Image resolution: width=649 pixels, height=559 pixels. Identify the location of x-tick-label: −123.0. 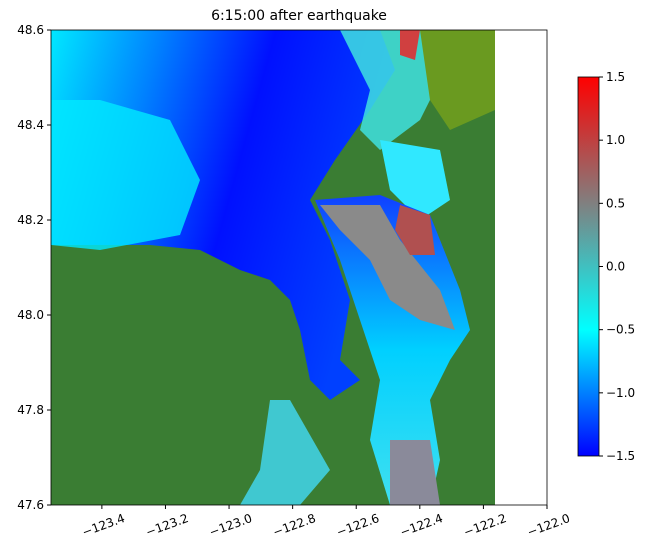
(230, 525).